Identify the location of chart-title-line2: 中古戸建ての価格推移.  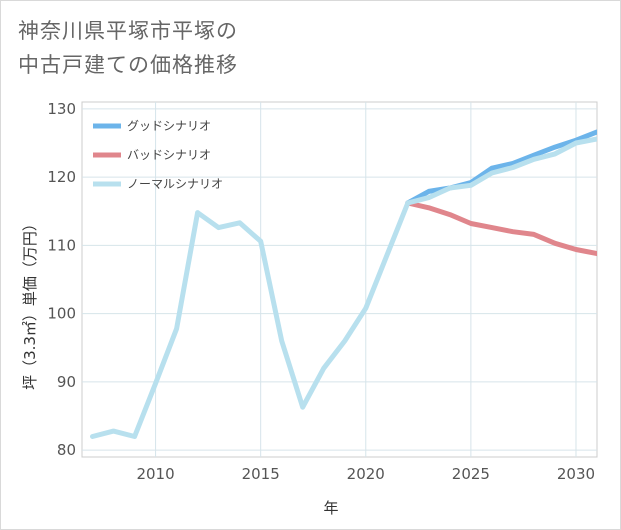
(128, 65).